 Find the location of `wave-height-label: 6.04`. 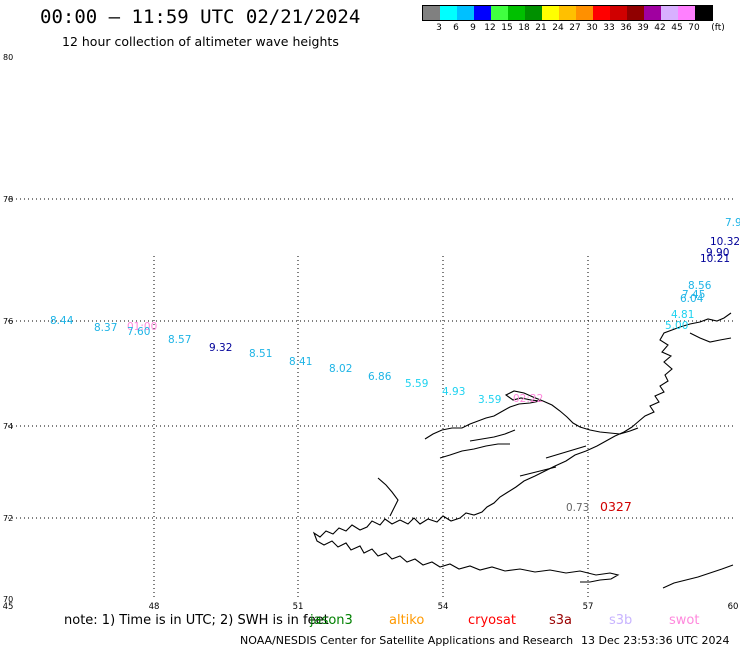

wave-height-label: 6.04 is located at coordinates (692, 299).